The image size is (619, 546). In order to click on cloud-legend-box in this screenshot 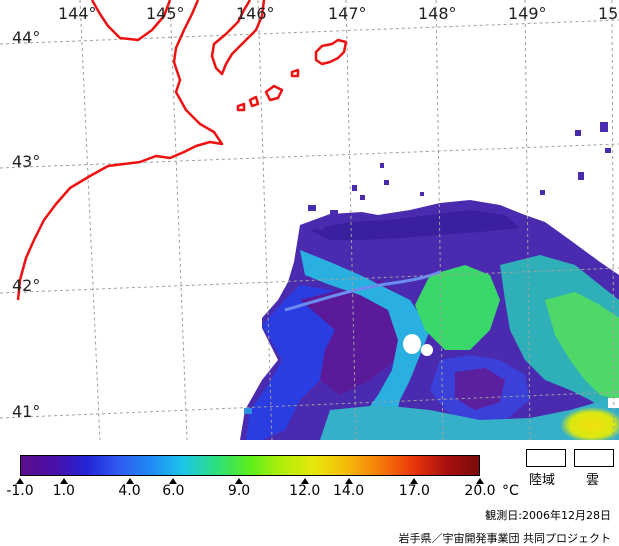, I will do `click(594, 458)`.